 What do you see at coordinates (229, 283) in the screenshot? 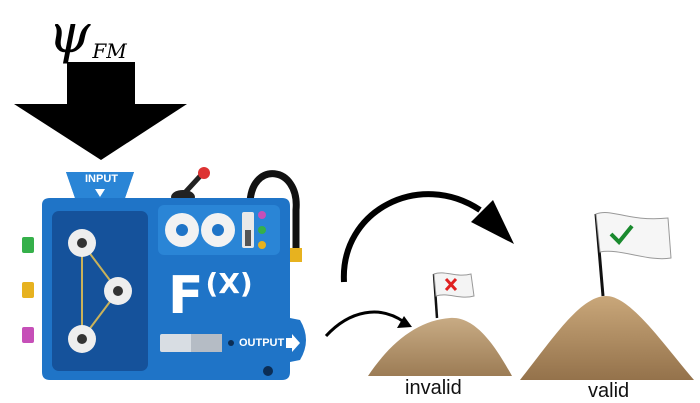
I see `function-x: (X)` at bounding box center [229, 283].